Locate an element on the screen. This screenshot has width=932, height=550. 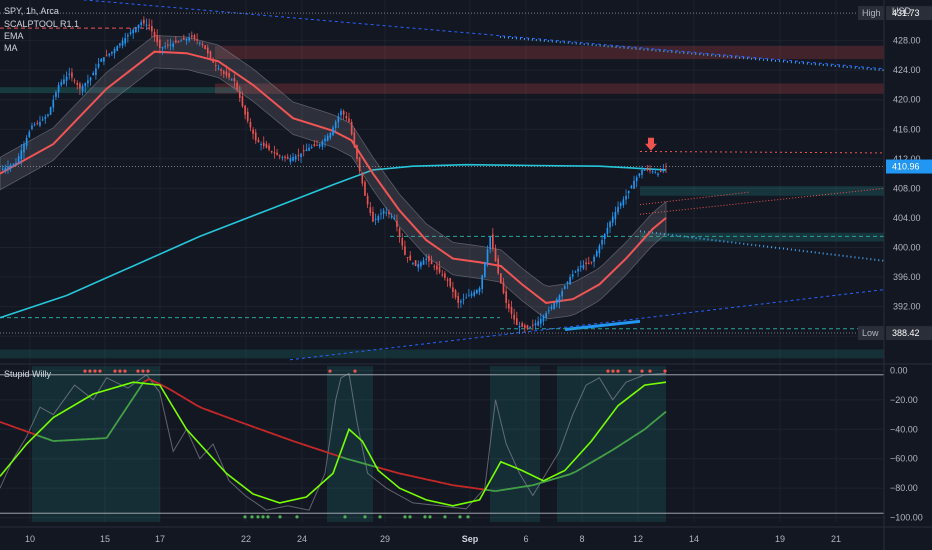
price-marker-label-0: High is located at coordinates (871, 13).